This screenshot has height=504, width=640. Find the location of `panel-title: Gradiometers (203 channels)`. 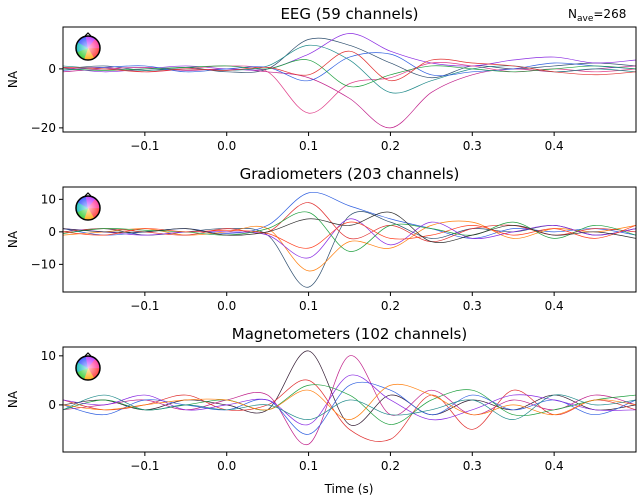

panel-title: Gradiometers (203 channels) is located at coordinates (350, 174).